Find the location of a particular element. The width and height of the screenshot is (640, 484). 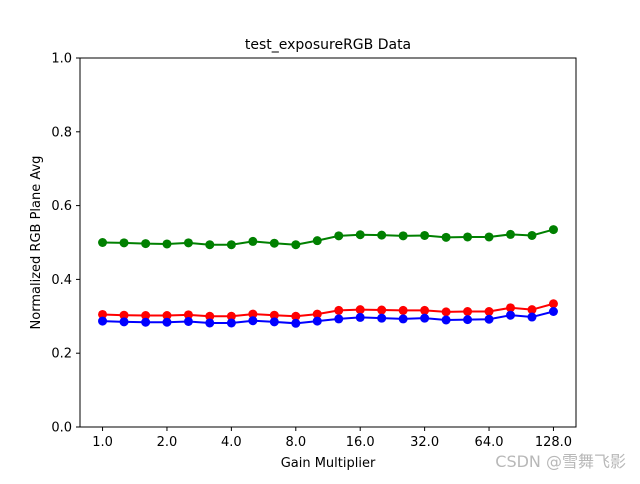

x-tick-label: 32.0 is located at coordinates (424, 442).